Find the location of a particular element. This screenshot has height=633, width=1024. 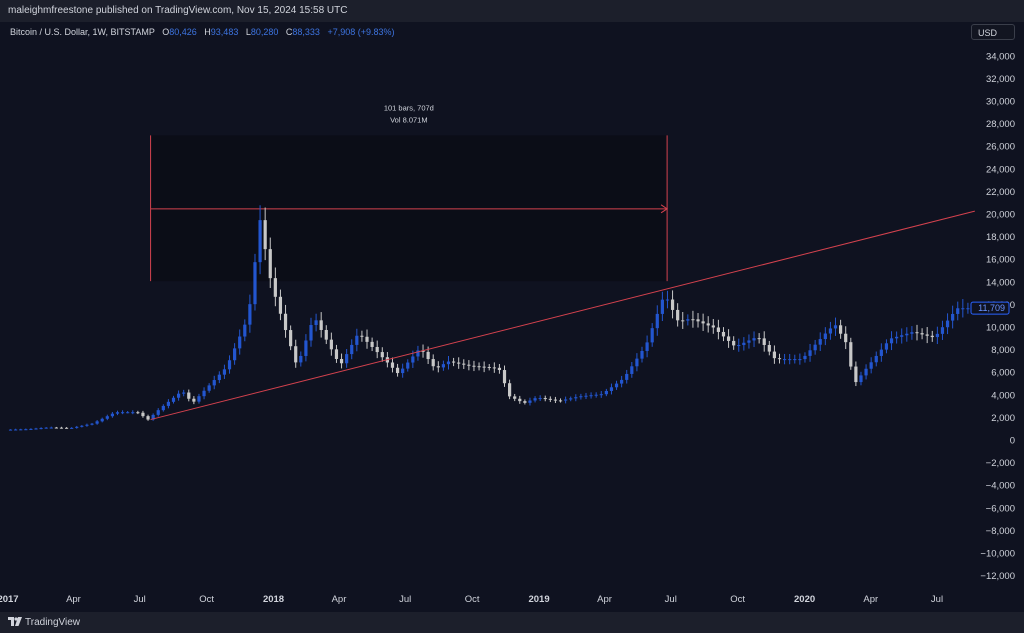

price-tick-label: −10,000 is located at coordinates (997, 553).